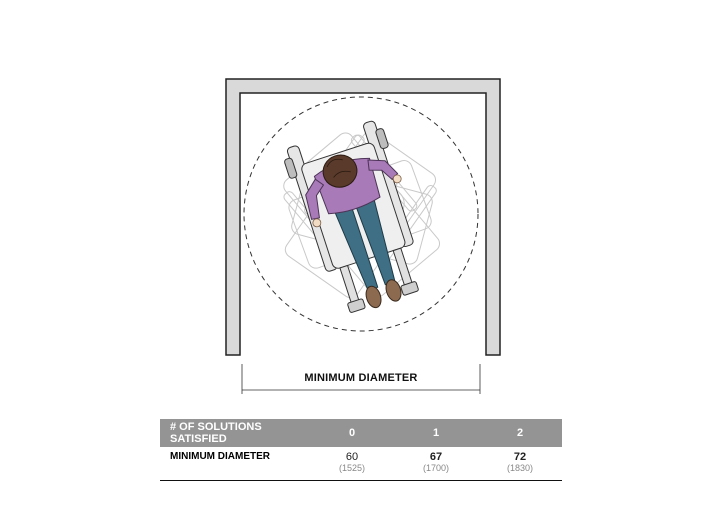  I want to click on column-header-0: 0, so click(352, 433).